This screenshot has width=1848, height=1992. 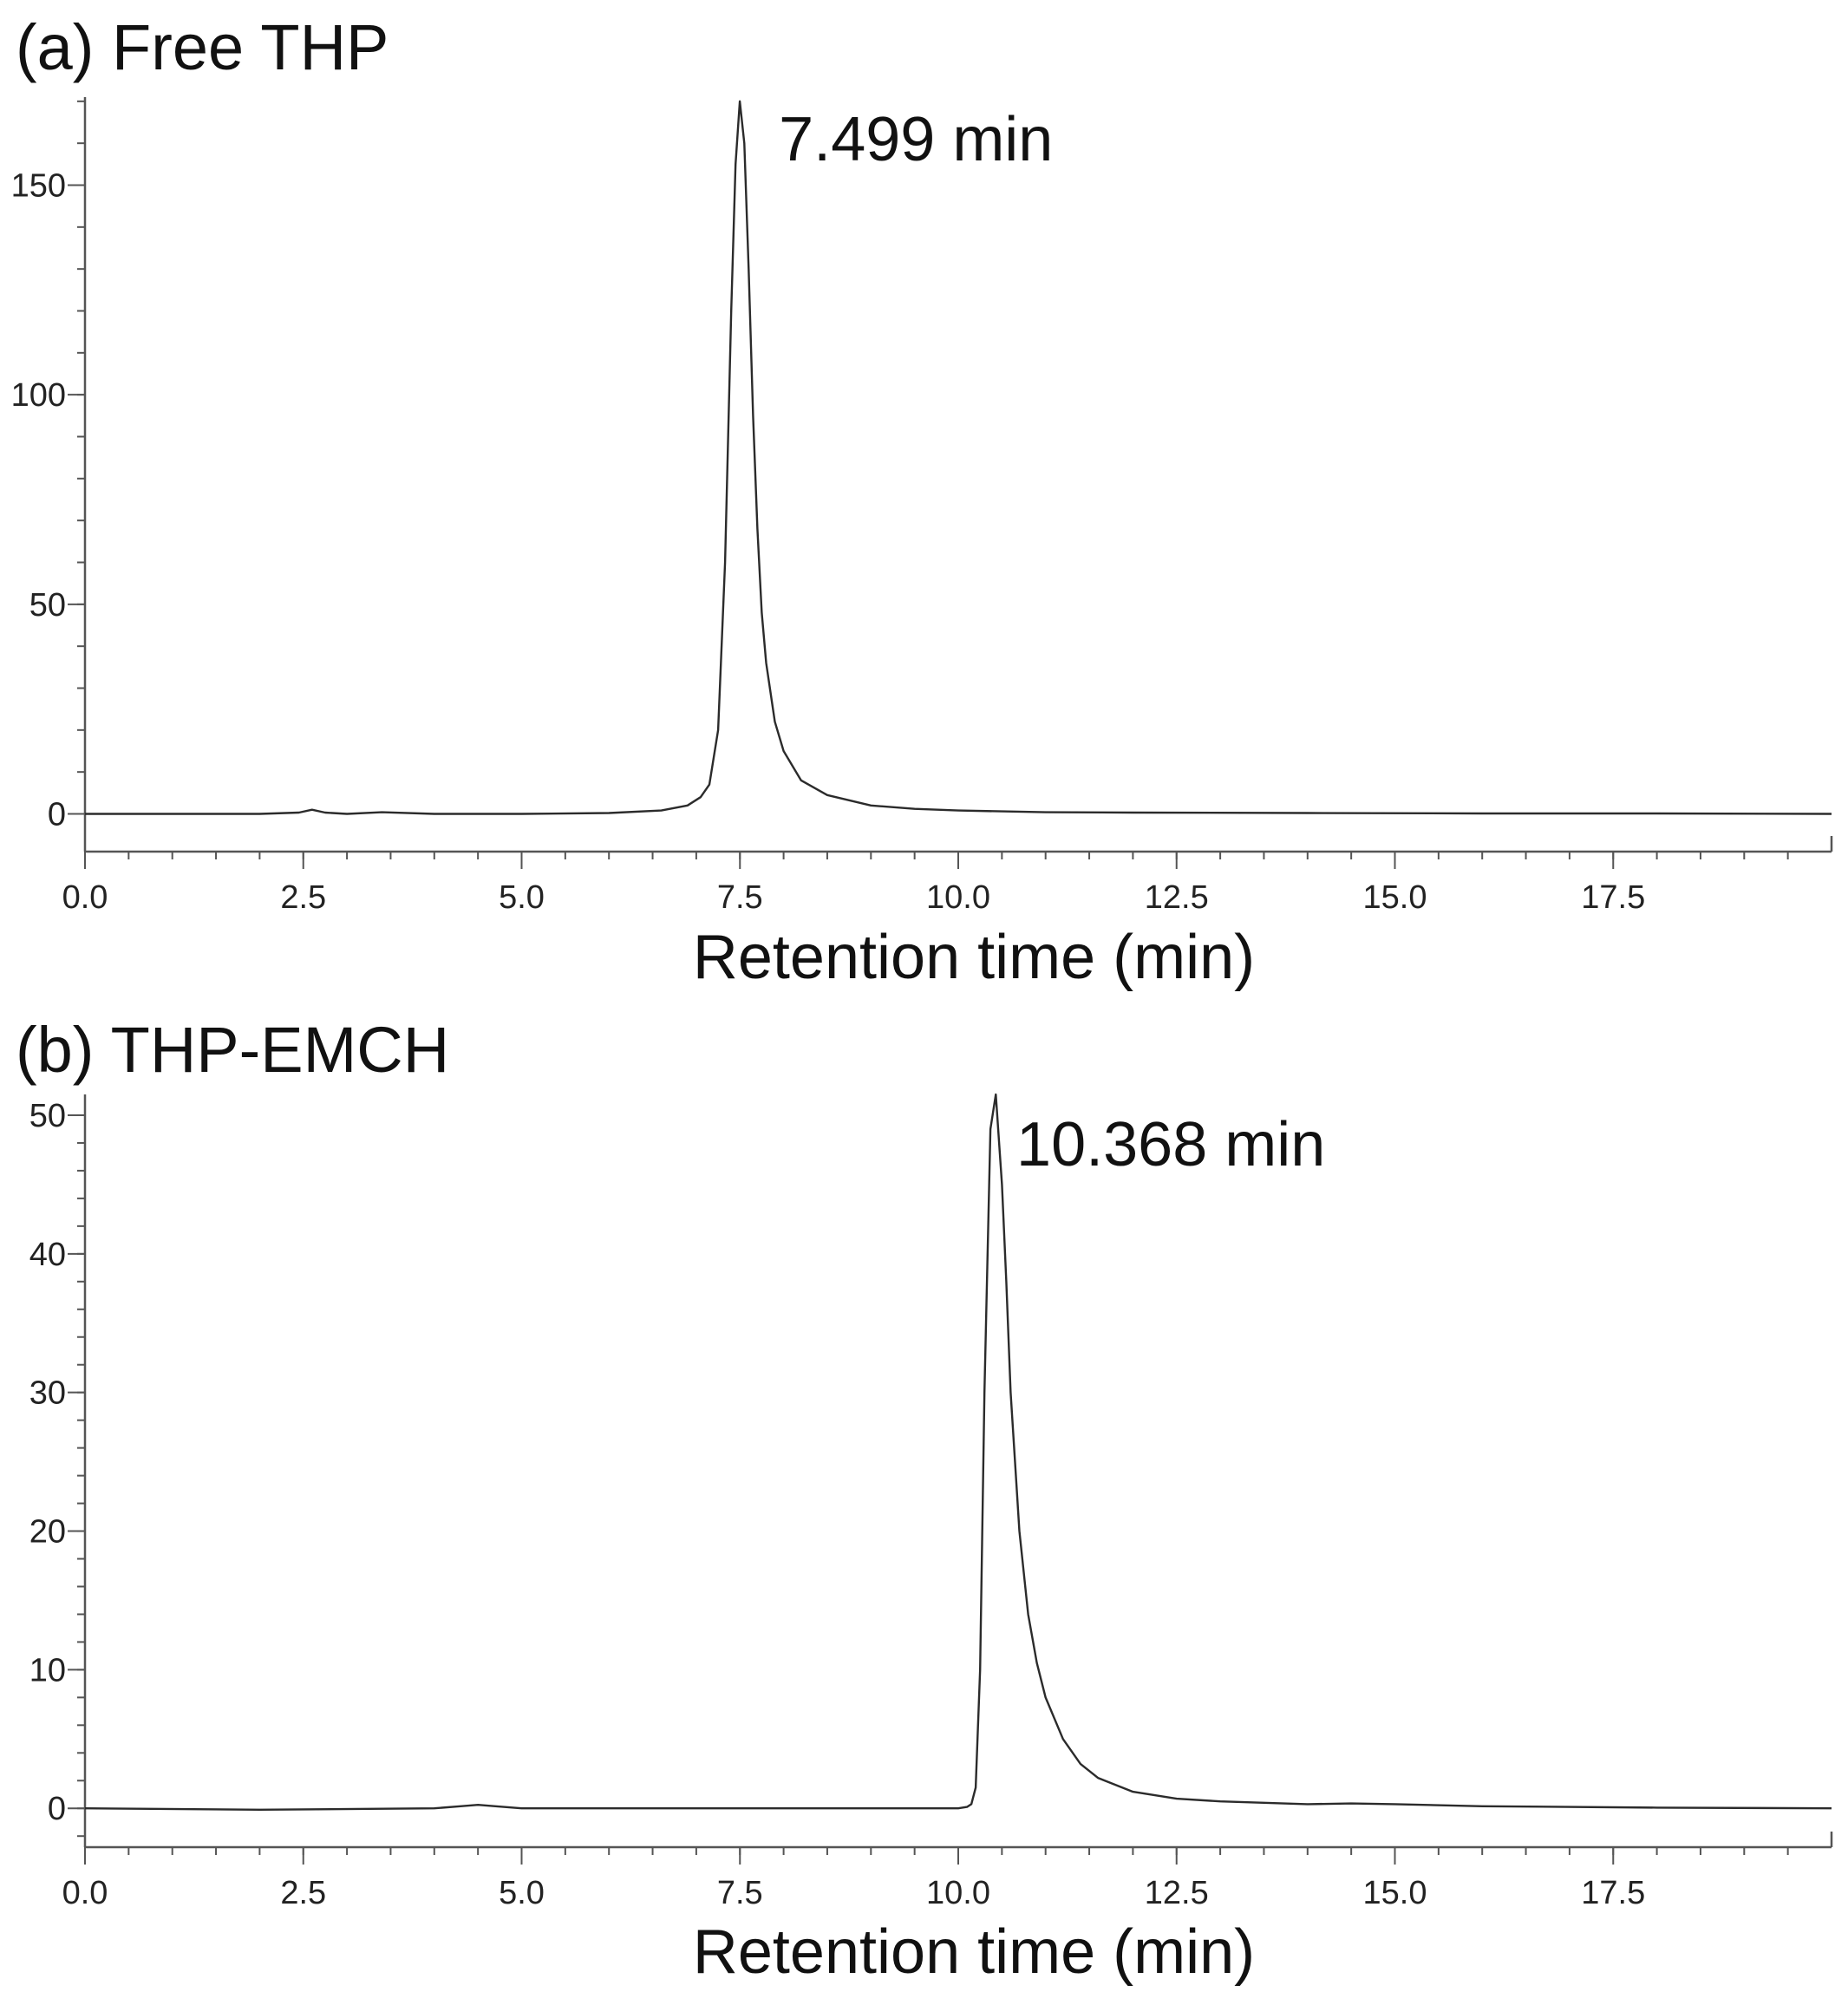 I want to click on y-tick-label: 20, so click(x=47, y=1532).